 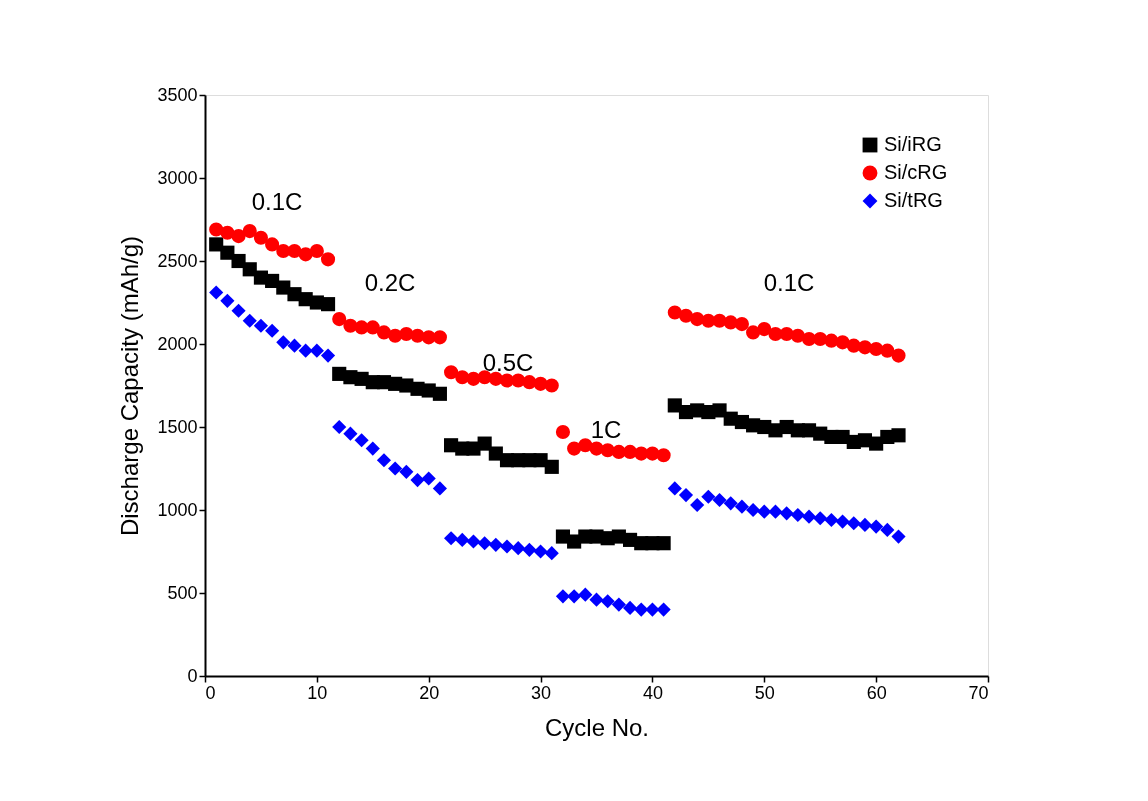 What do you see at coordinates (978, 692) in the screenshot?
I see `x-tick-label: 70` at bounding box center [978, 692].